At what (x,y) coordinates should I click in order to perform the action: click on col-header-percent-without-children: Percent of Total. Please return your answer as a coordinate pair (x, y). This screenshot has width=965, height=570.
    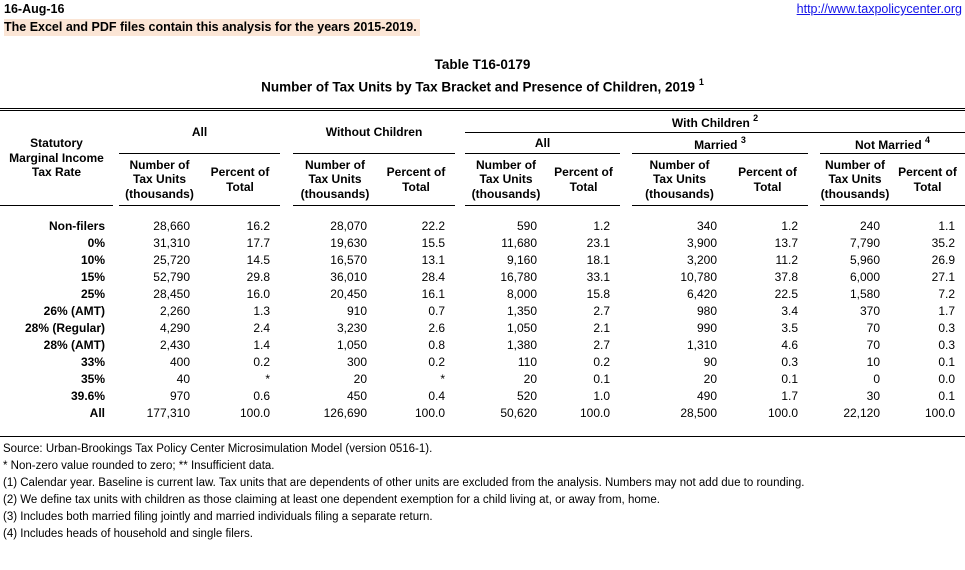
    Looking at the image, I should click on (416, 179).